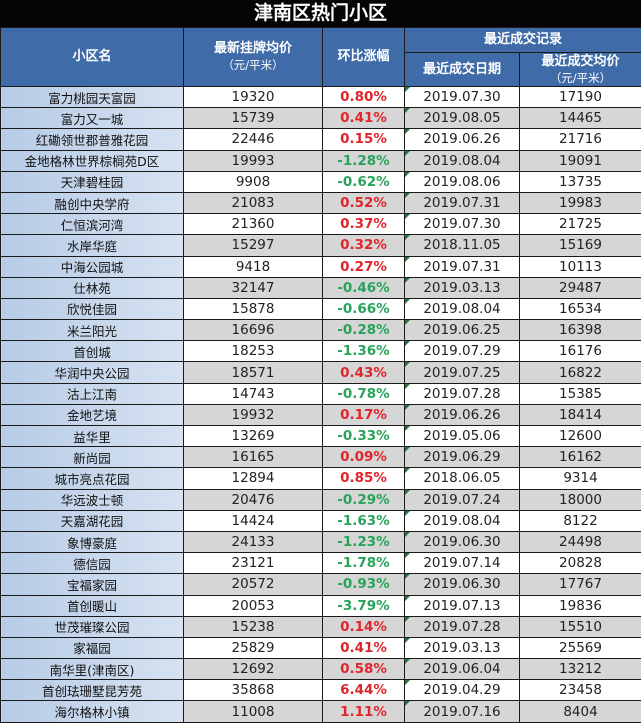 The height and width of the screenshot is (723, 641). Describe the element at coordinates (253, 648) in the screenshot. I see `list-price-cell: 25829` at that location.